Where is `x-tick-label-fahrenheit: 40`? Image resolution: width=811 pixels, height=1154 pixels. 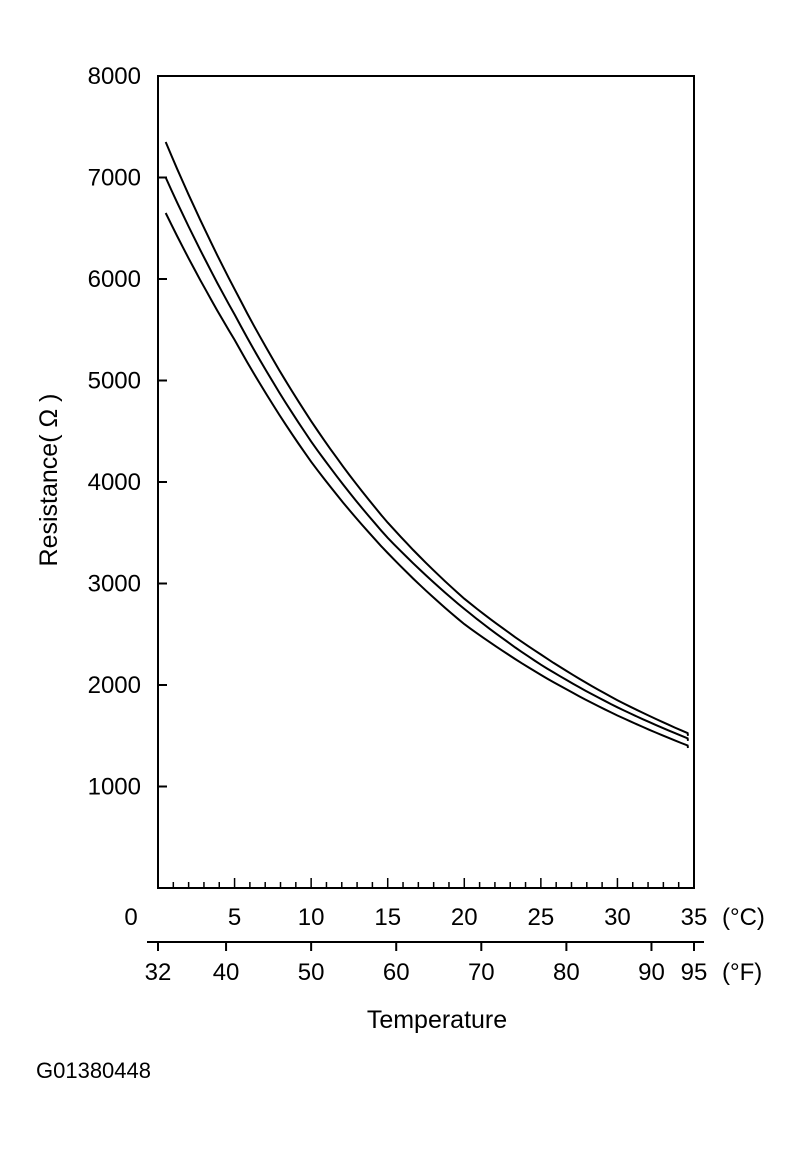 x-tick-label-fahrenheit: 40 is located at coordinates (226, 972).